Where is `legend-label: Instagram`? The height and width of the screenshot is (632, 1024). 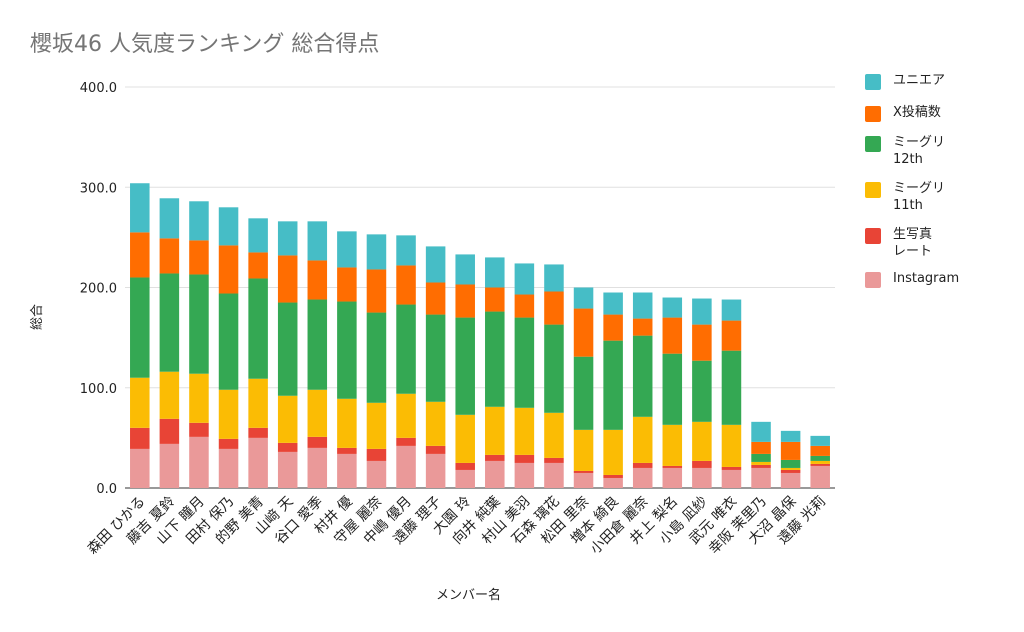 legend-label: Instagram is located at coordinates (926, 278).